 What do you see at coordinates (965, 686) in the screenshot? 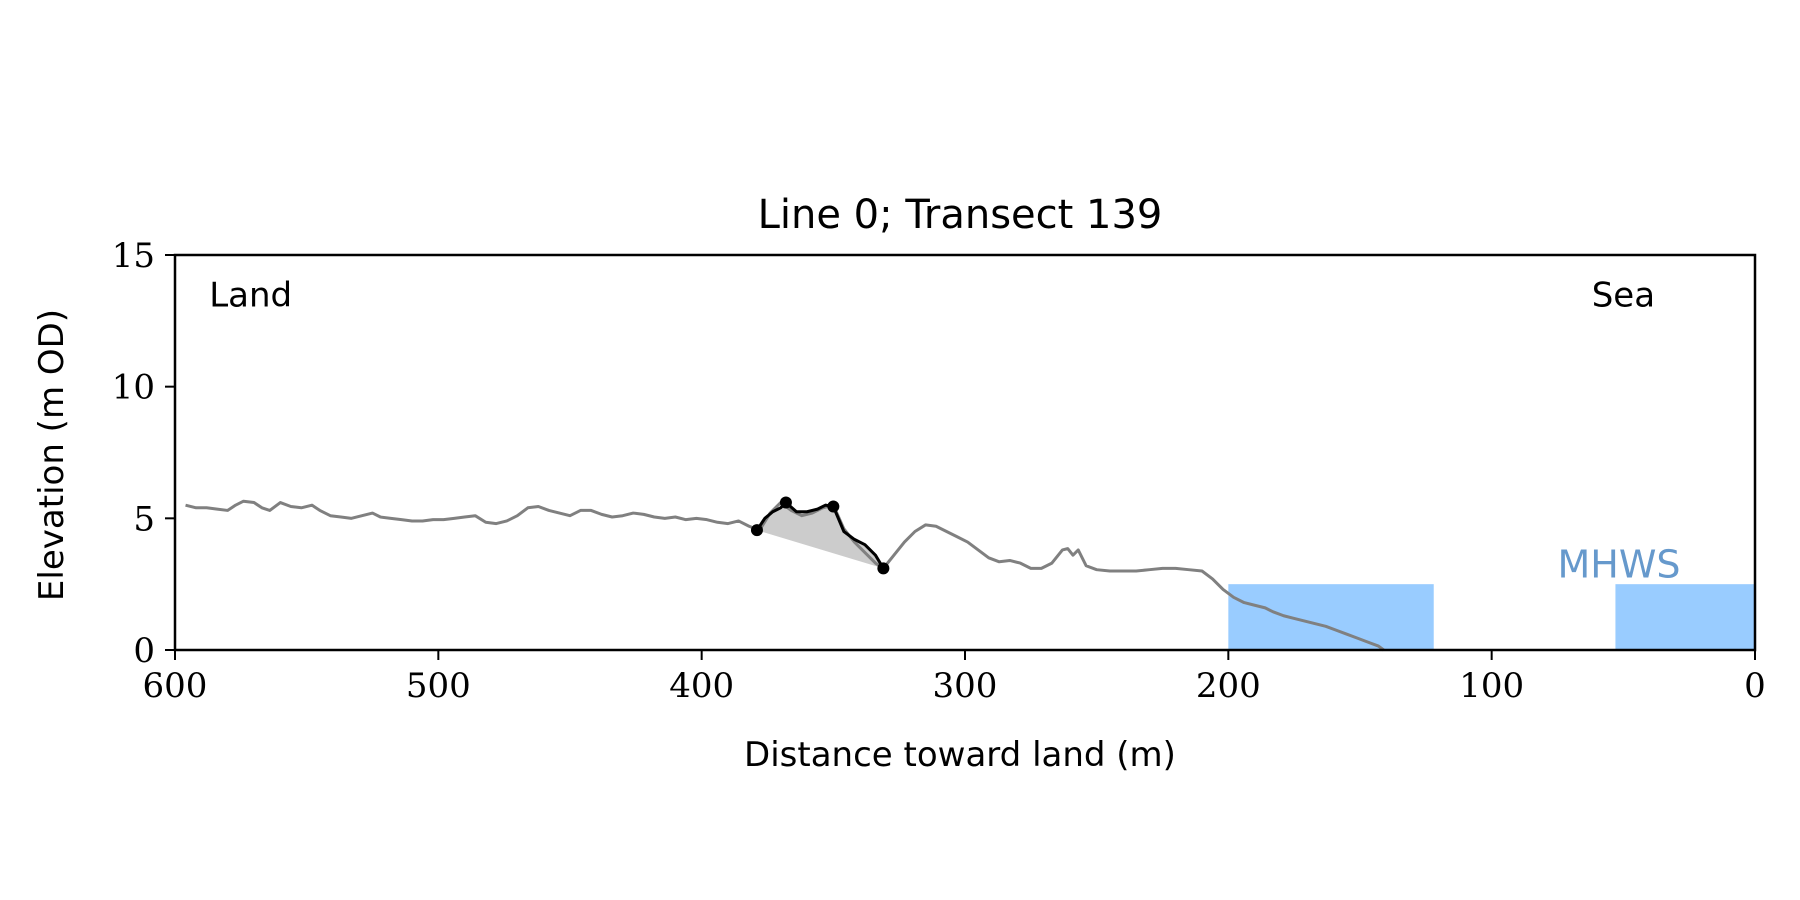
I see `x-tick-label-300: 300` at bounding box center [965, 686].